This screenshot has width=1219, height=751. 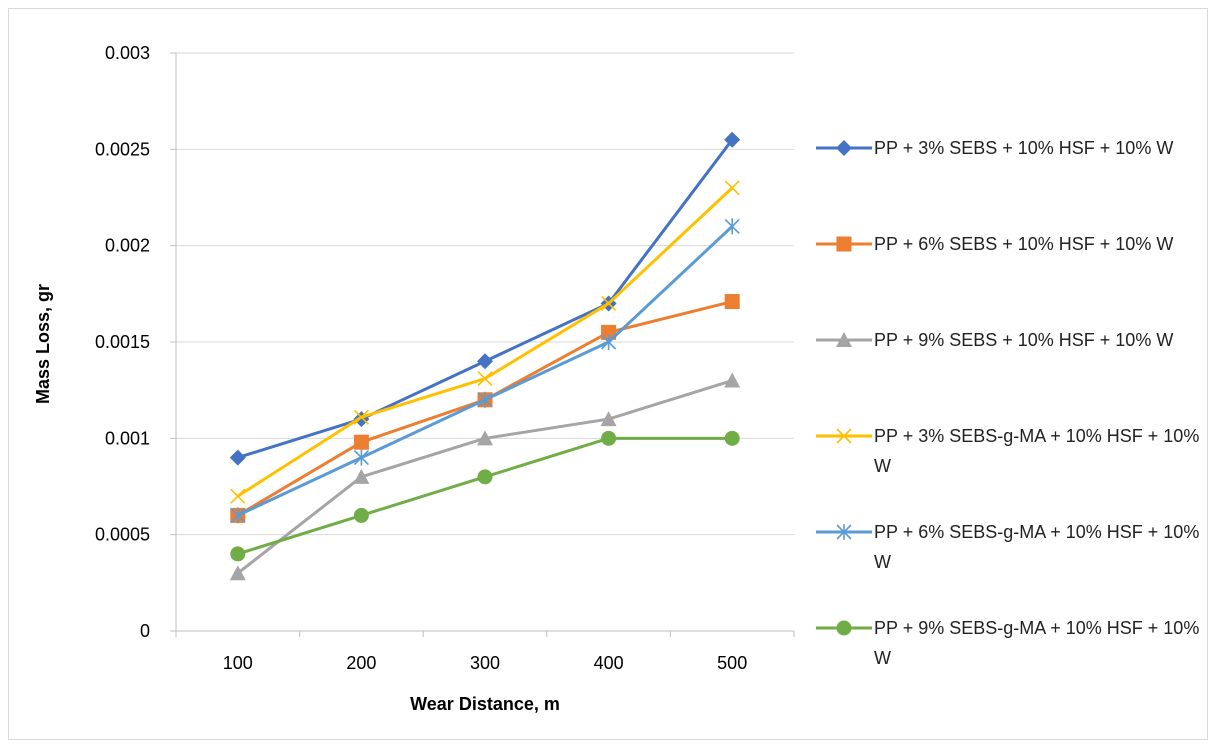 I want to click on x-tick-label: 300, so click(x=485, y=663).